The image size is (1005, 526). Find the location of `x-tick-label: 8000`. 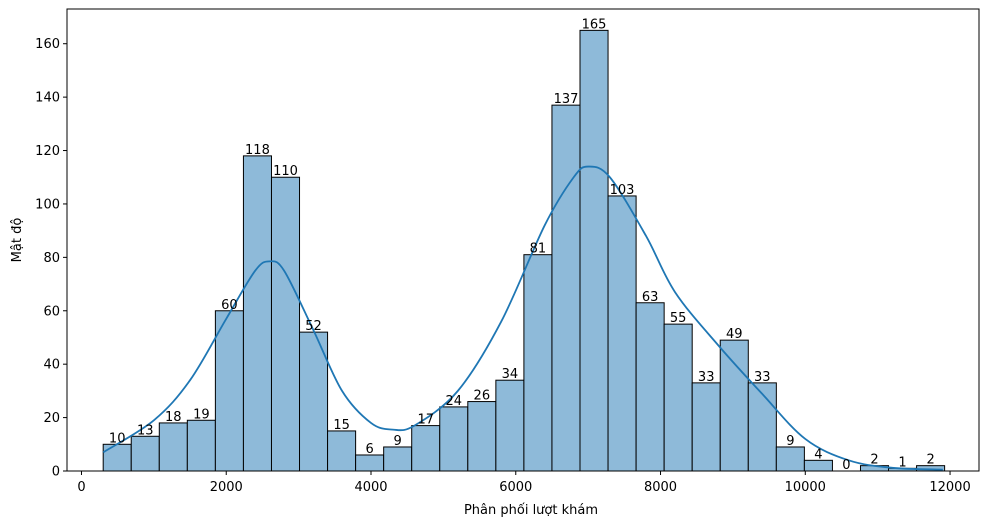

x-tick-label: 8000 is located at coordinates (660, 487).